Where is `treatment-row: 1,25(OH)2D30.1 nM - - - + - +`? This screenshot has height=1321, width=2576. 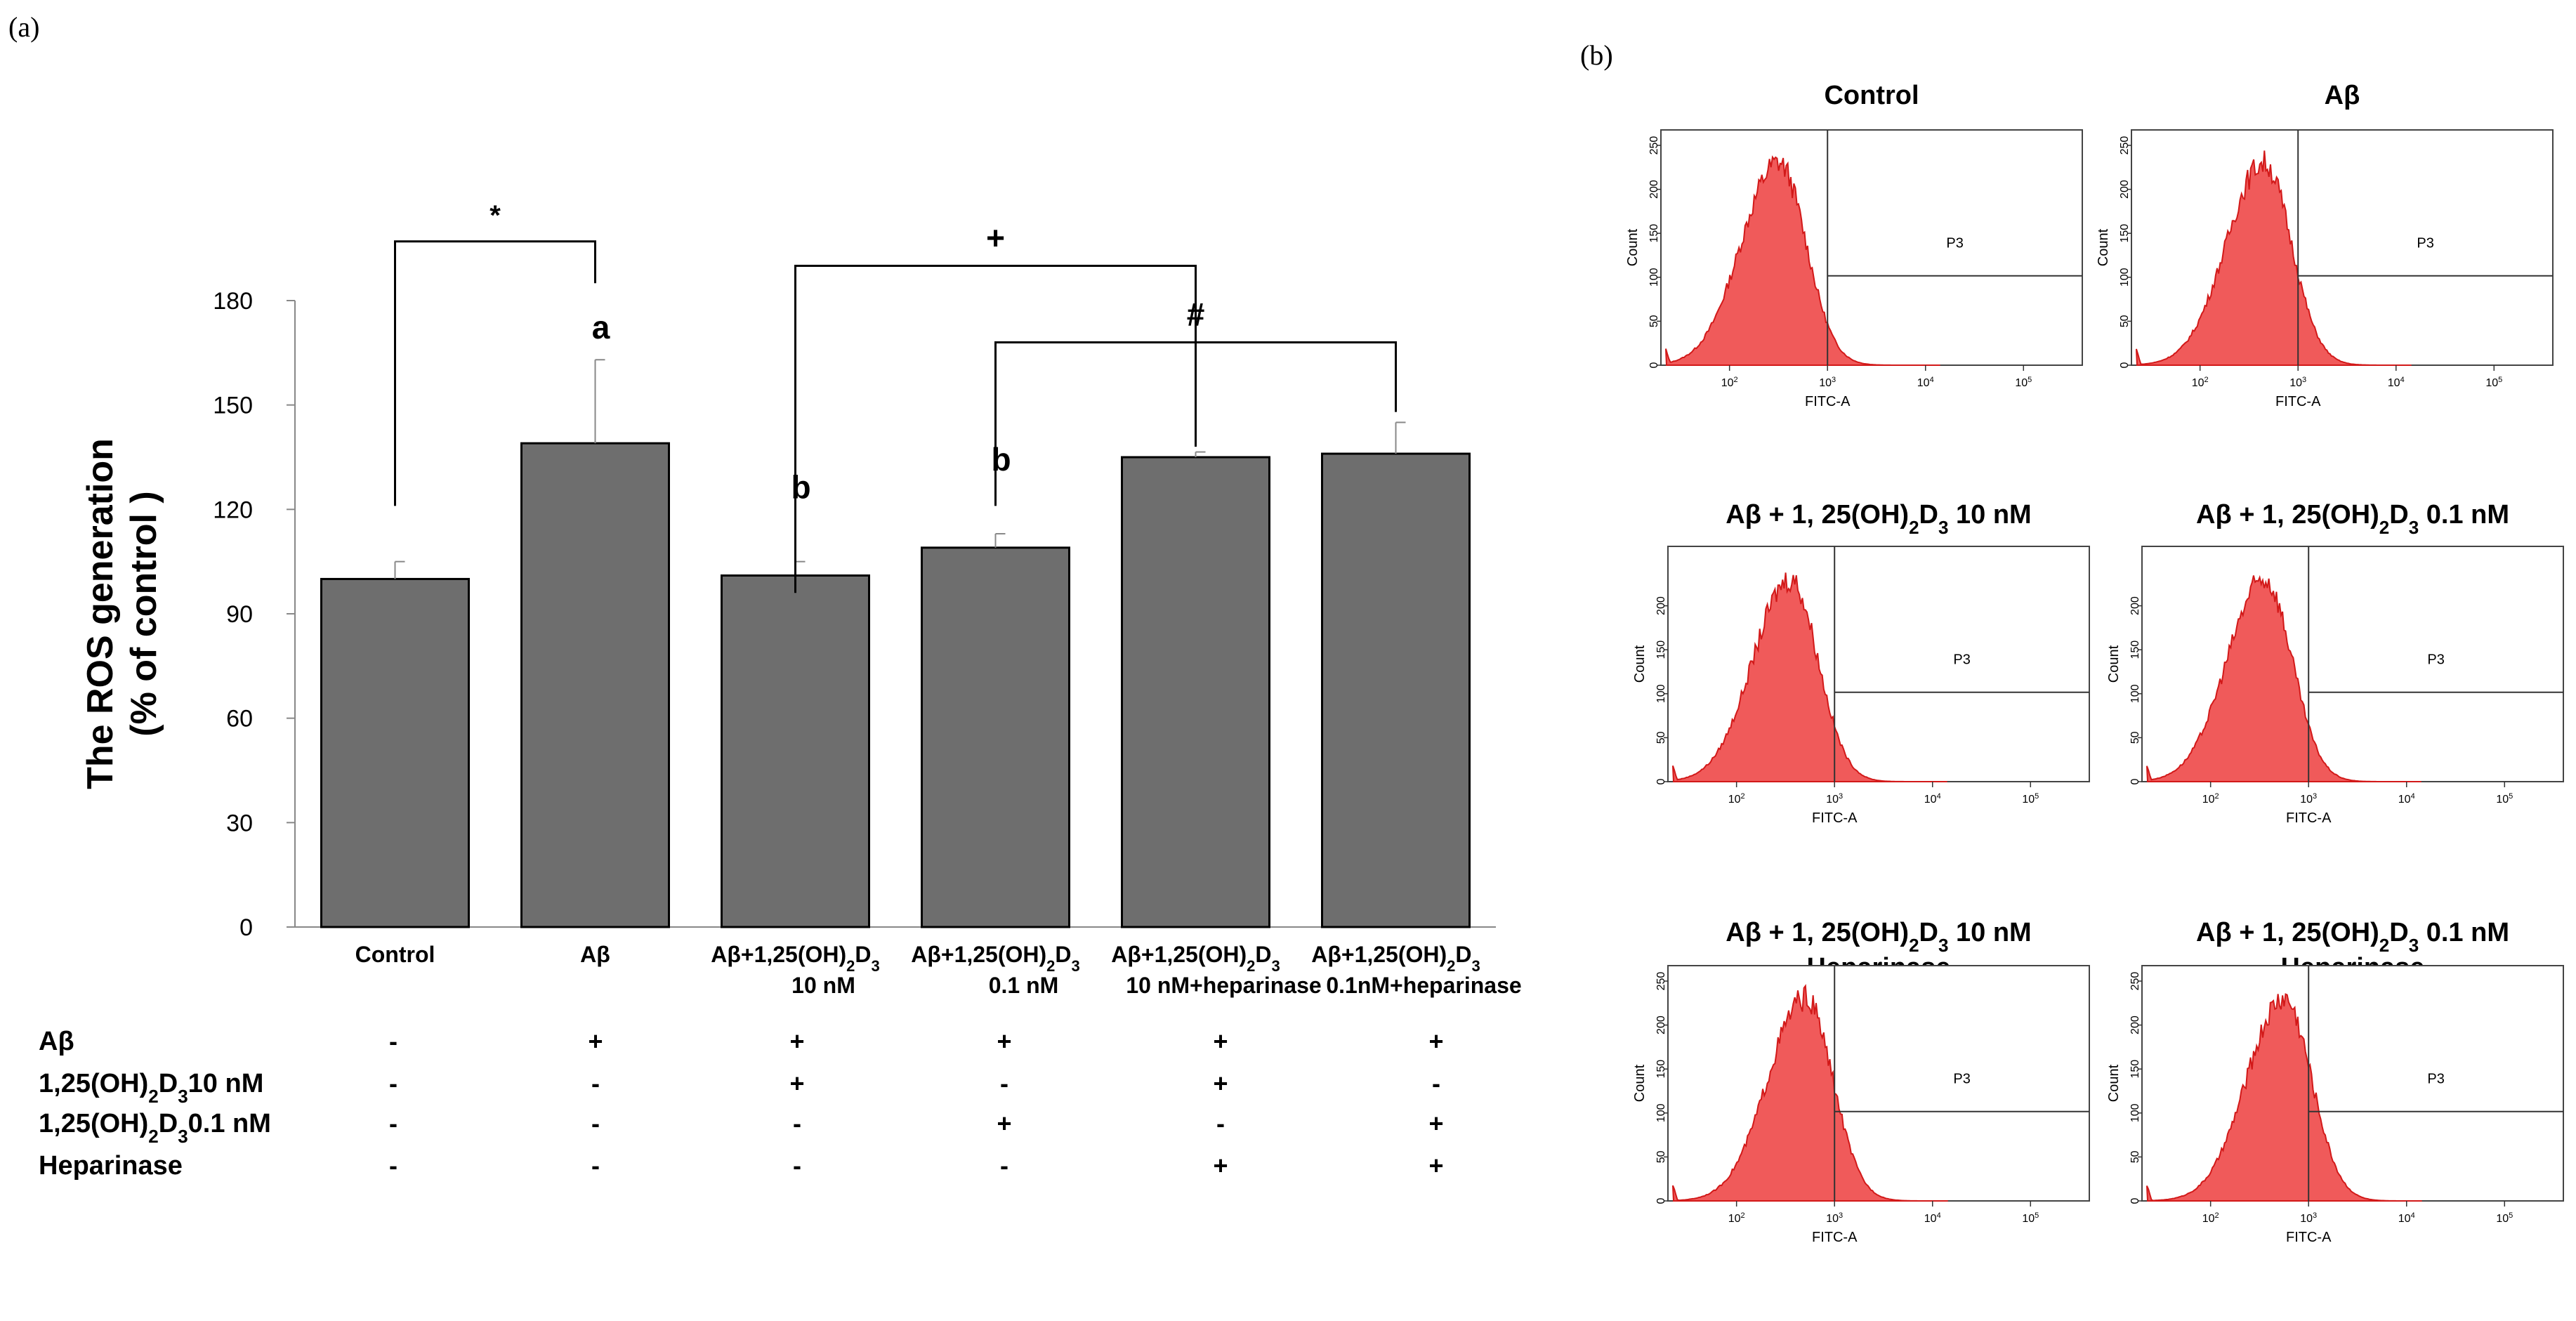 treatment-row: 1,25(OH)2D30.1 nM - - - + - + is located at coordinates (741, 1128).